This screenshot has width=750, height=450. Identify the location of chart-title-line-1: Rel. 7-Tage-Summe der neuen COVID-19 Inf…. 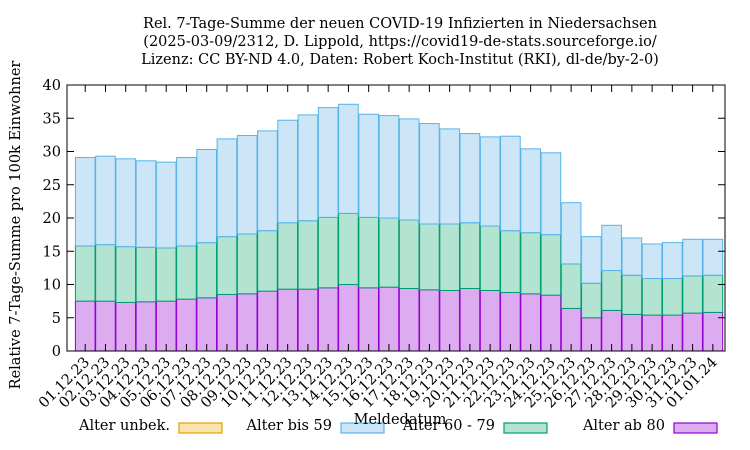
(400, 24).